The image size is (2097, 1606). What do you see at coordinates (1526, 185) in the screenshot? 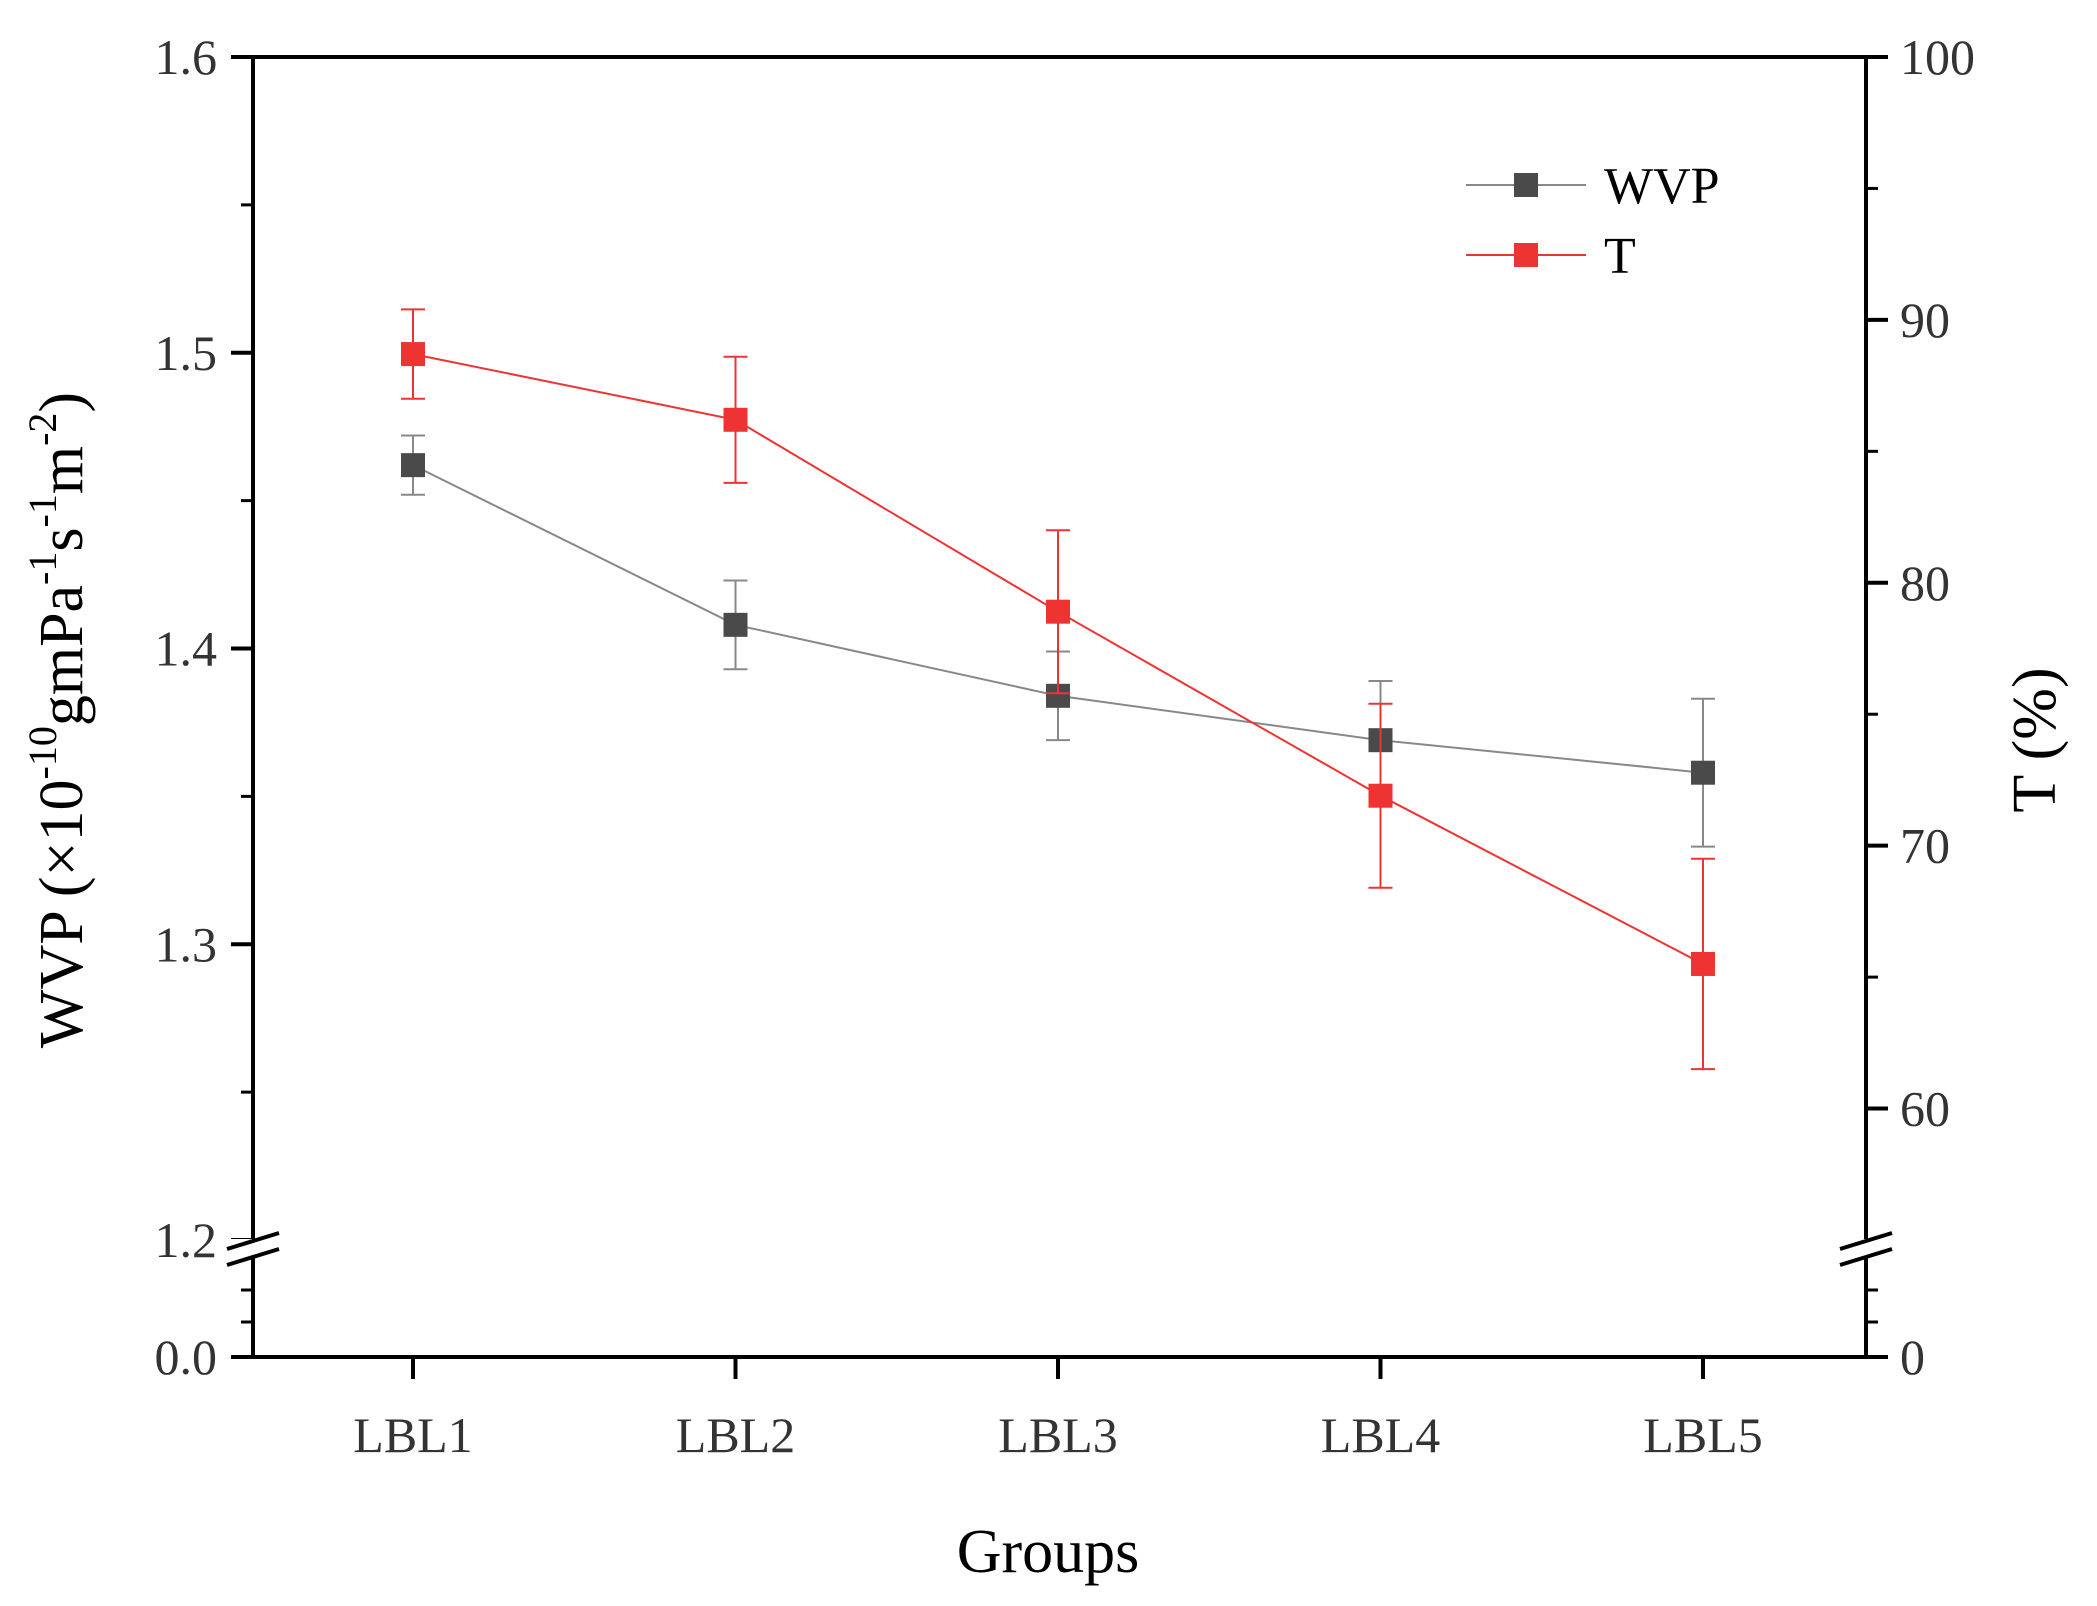
I see `legend-marker-wvp` at bounding box center [1526, 185].